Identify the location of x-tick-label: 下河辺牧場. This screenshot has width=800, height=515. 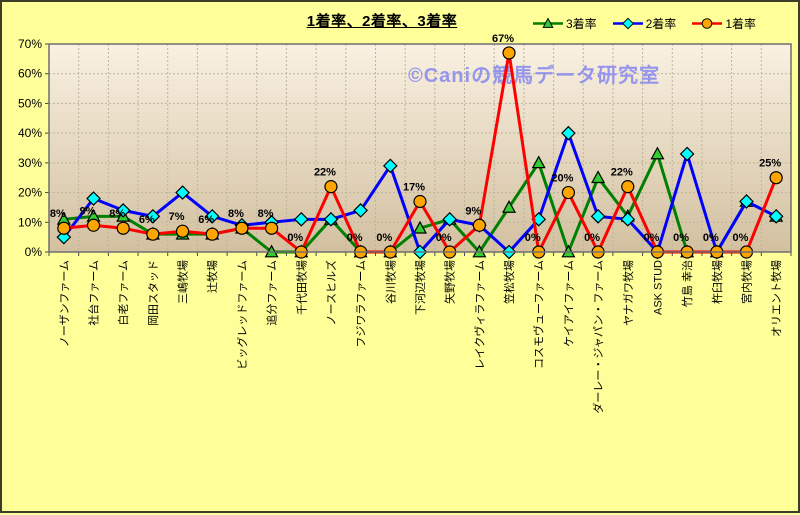
(420, 287).